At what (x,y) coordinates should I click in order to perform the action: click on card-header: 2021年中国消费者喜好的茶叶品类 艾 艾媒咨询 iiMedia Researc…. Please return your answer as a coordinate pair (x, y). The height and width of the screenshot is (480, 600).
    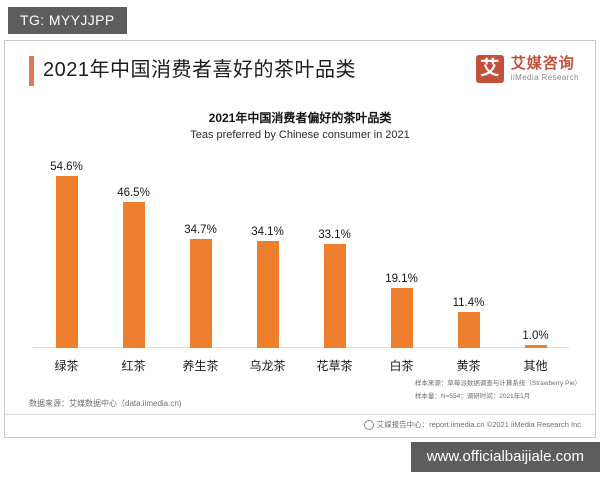
    Looking at the image, I should click on (300, 70).